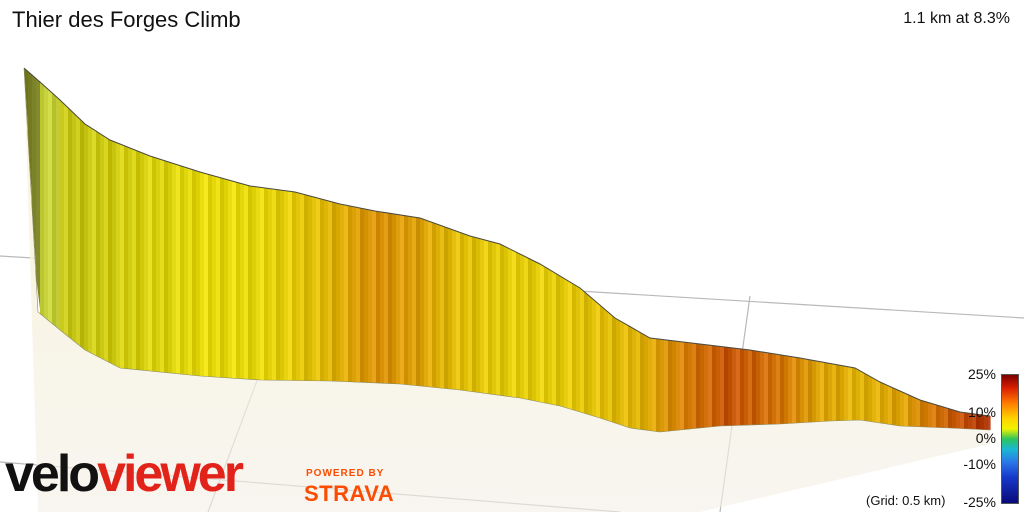 The width and height of the screenshot is (1024, 512). I want to click on legend-label-0: 0%, so click(985, 438).